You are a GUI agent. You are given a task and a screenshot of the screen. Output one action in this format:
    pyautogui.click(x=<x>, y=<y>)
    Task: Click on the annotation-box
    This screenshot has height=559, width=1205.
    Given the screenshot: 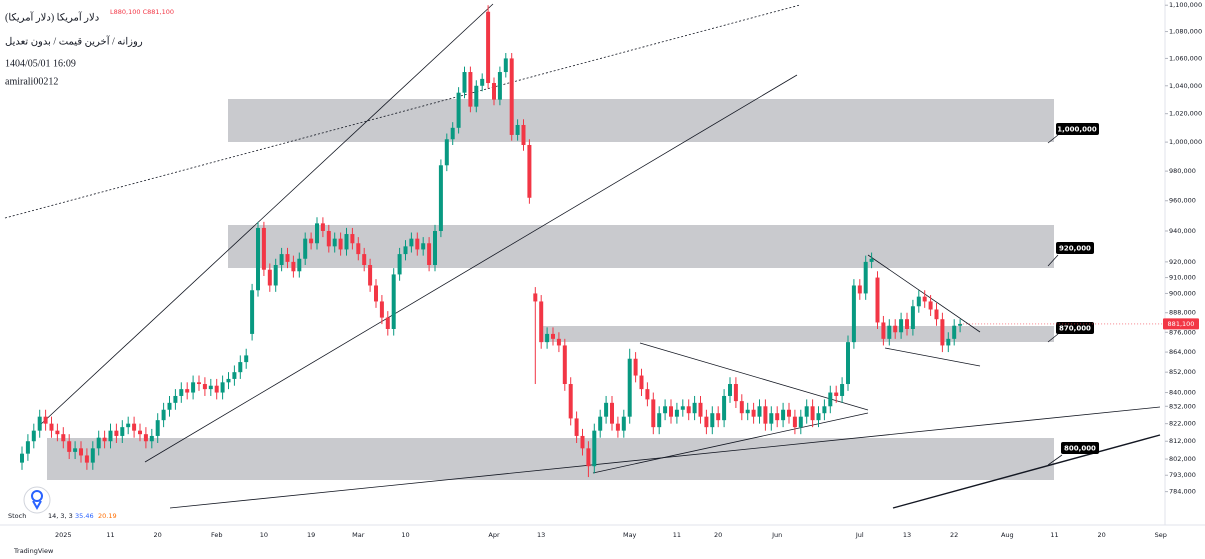 What is the action you would take?
    pyautogui.click(x=1080, y=448)
    